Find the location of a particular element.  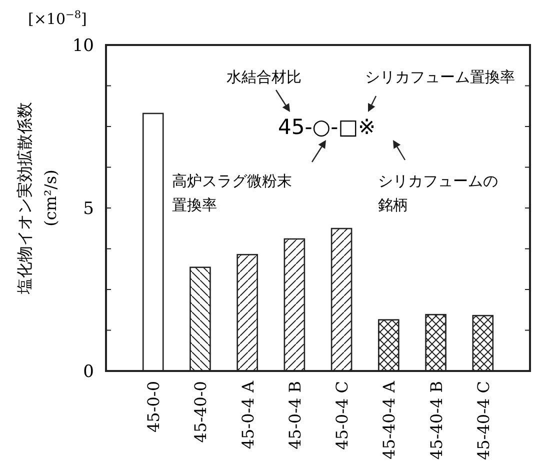

x-tick-label: 45-0-0 is located at coordinates (154, 407).